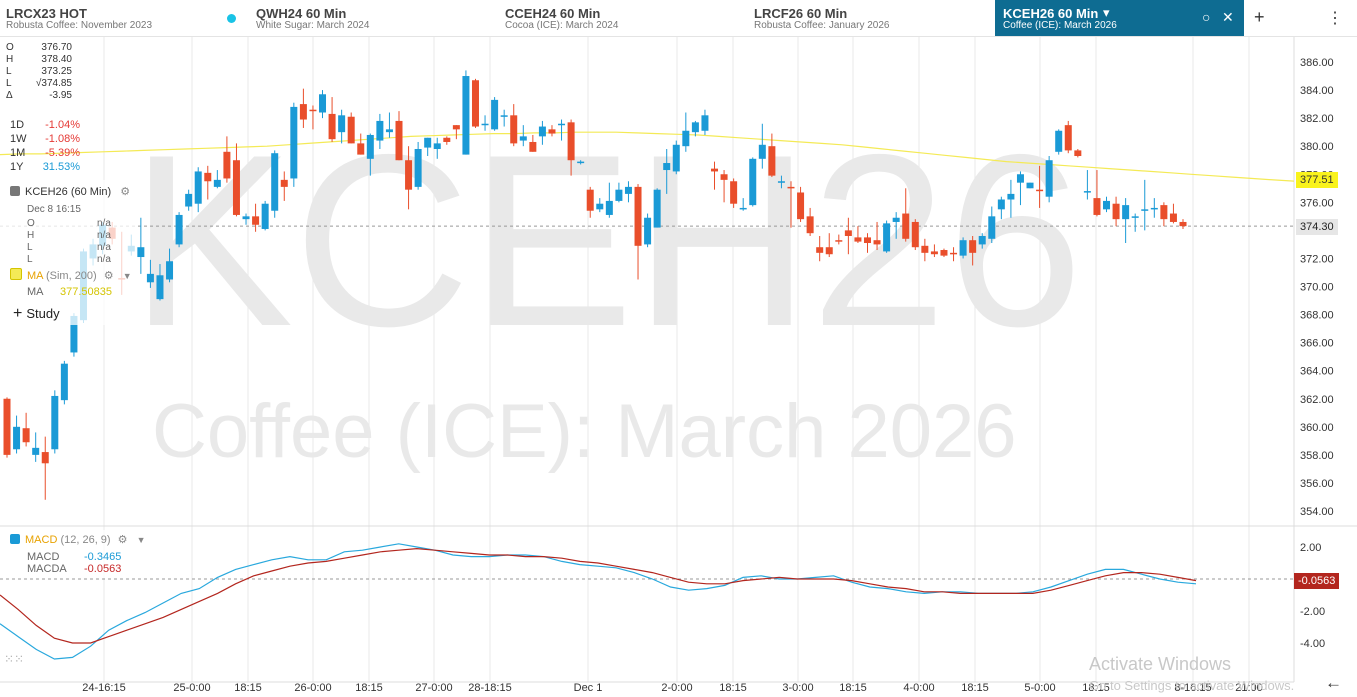 This screenshot has width=1357, height=697. What do you see at coordinates (15, 539) in the screenshot?
I see `macd-color-swatch` at bounding box center [15, 539].